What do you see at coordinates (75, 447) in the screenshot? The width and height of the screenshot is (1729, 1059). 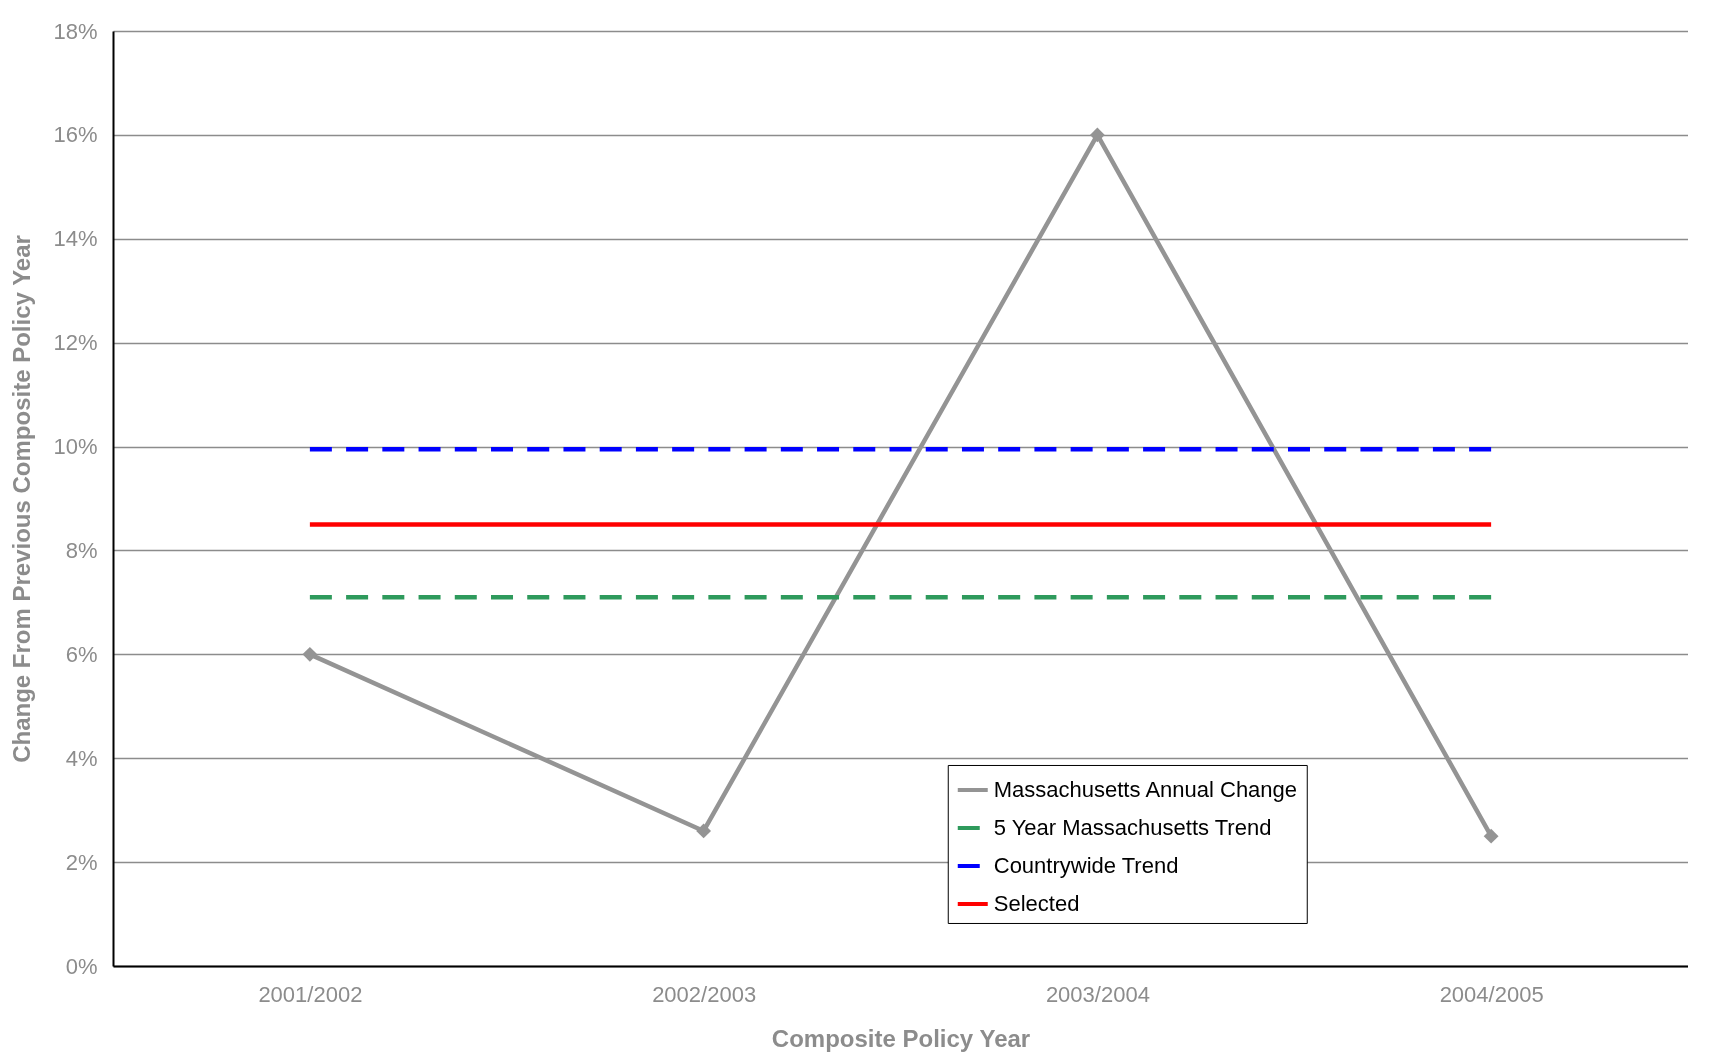 I see `y-tick-label: 10%` at bounding box center [75, 447].